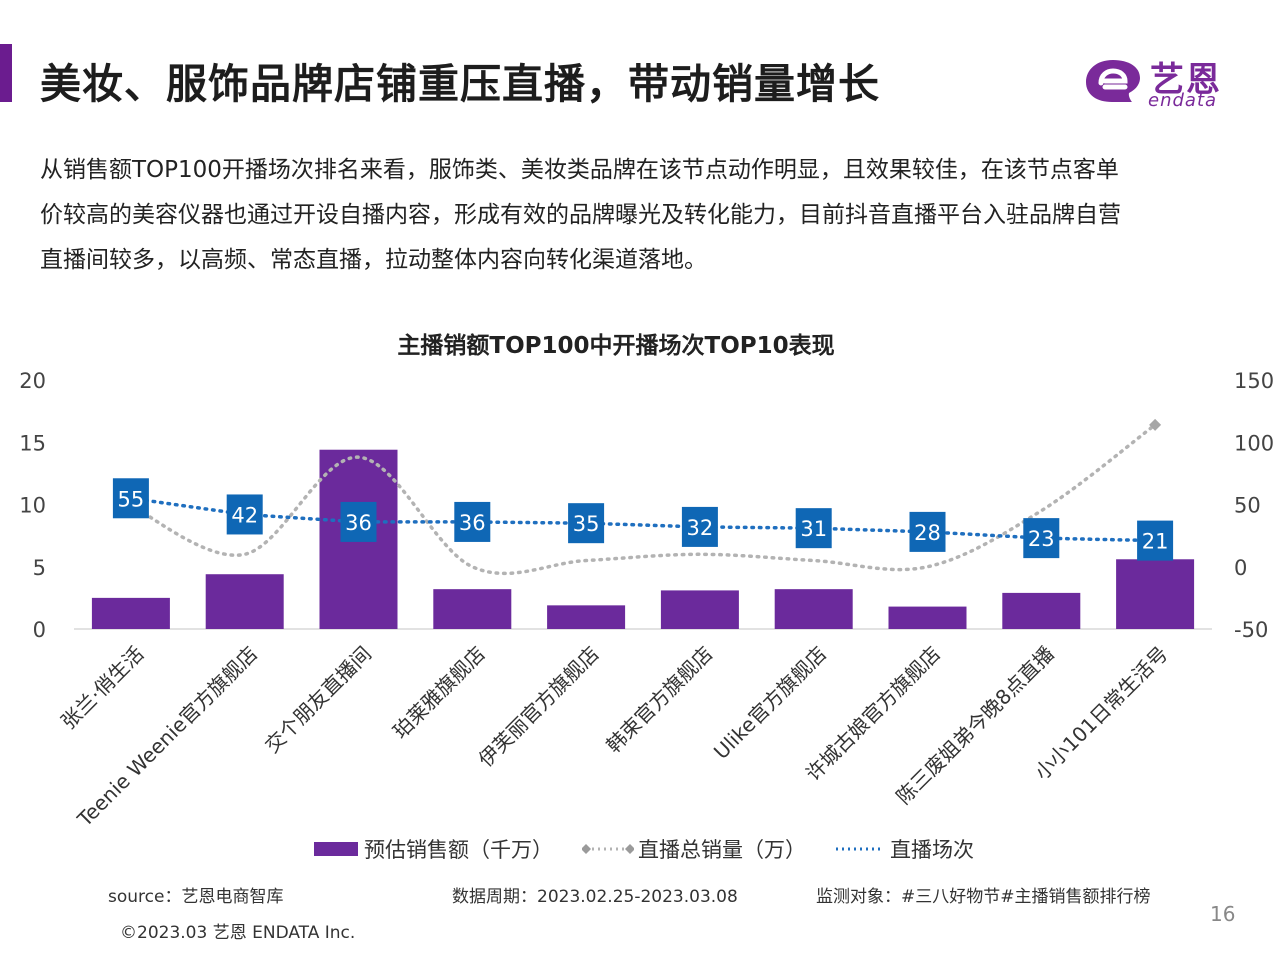  I want to click on sessions-data-label: 23, so click(1041, 539).